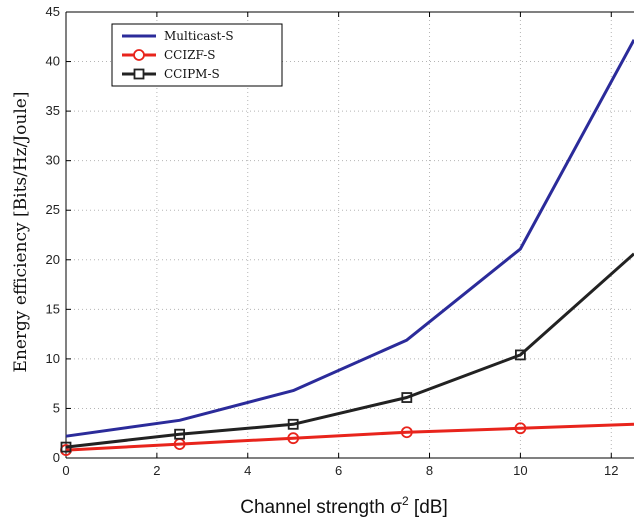 The width and height of the screenshot is (634, 521). What do you see at coordinates (192, 74) in the screenshot?
I see `legend-label-CCIPM-S: CCIPM-S` at bounding box center [192, 74].